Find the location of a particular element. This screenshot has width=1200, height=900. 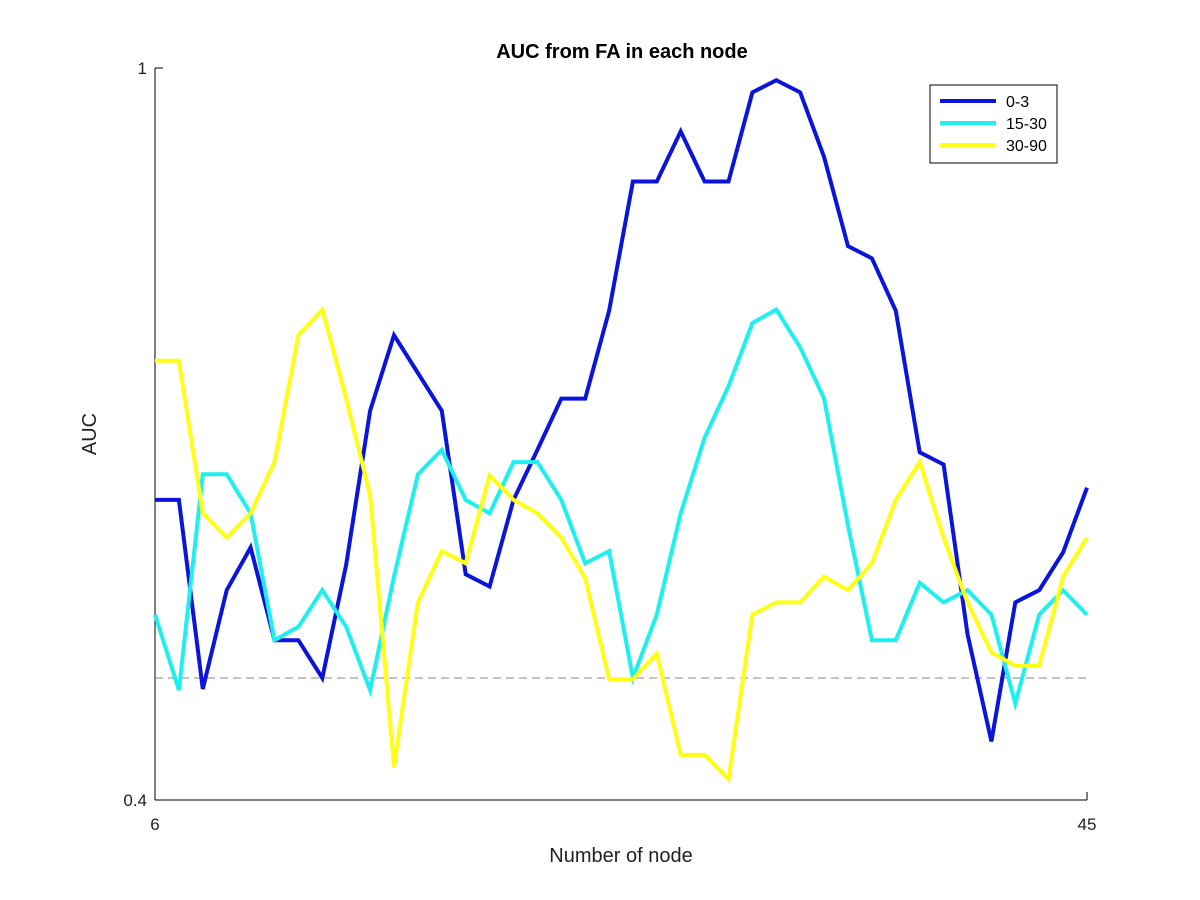

y-axis-label: AUC is located at coordinates (90, 434).